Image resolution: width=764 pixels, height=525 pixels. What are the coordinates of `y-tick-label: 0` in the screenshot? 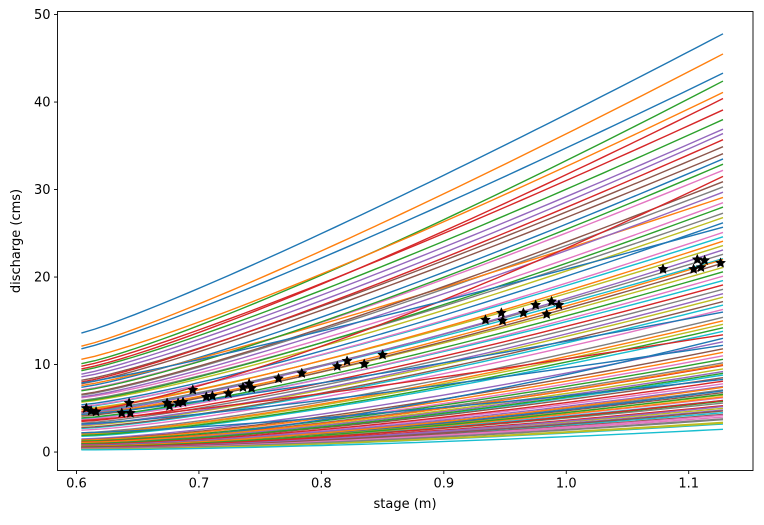 It's located at (46, 453).